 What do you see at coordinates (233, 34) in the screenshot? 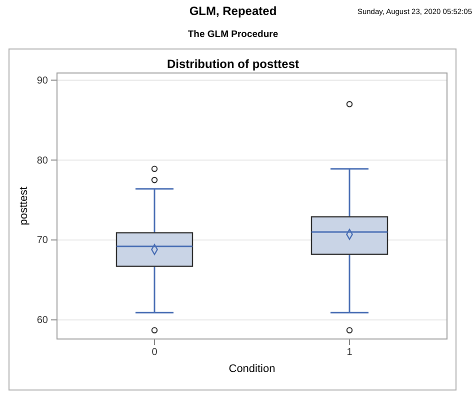
I see `chart-subtitle: The GLM Procedure` at bounding box center [233, 34].